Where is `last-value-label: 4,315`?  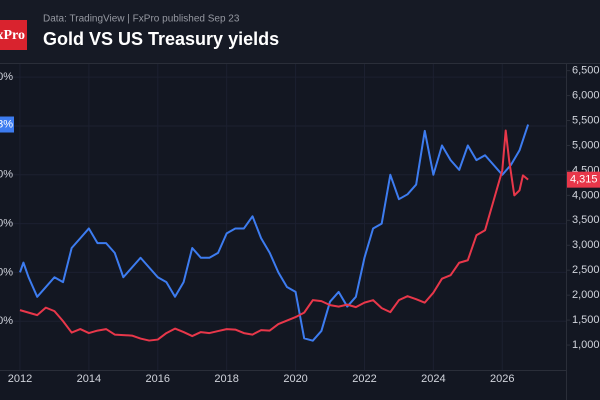
last-value-label: 4,315 is located at coordinates (584, 180).